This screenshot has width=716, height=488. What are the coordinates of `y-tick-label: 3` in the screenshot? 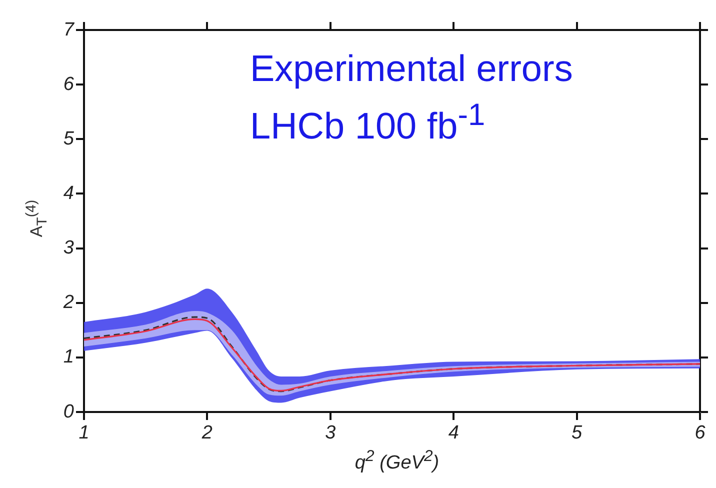 It's located at (68, 248).